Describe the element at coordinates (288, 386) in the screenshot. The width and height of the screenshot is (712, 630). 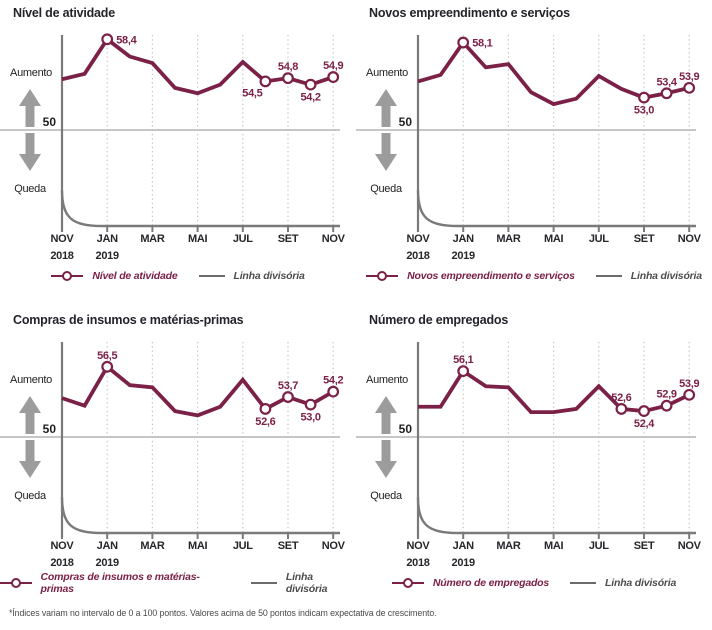
I see `data-point-label: 53,7` at that location.